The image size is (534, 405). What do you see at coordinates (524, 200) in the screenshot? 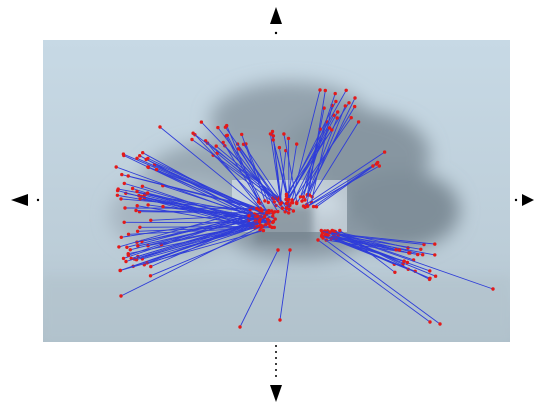
I see `nav-right-button` at bounding box center [524, 200].